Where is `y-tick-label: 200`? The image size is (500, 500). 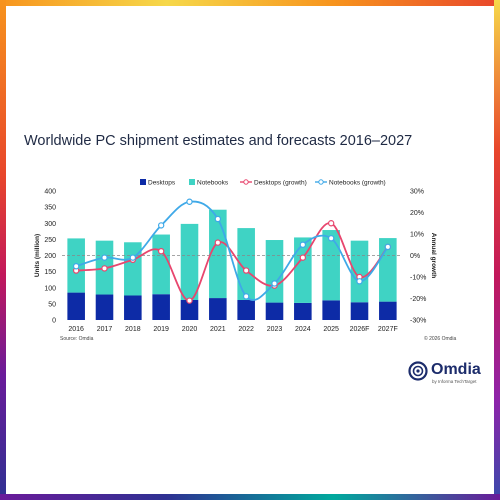
y-tick-label: 200 is located at coordinates (50, 256).